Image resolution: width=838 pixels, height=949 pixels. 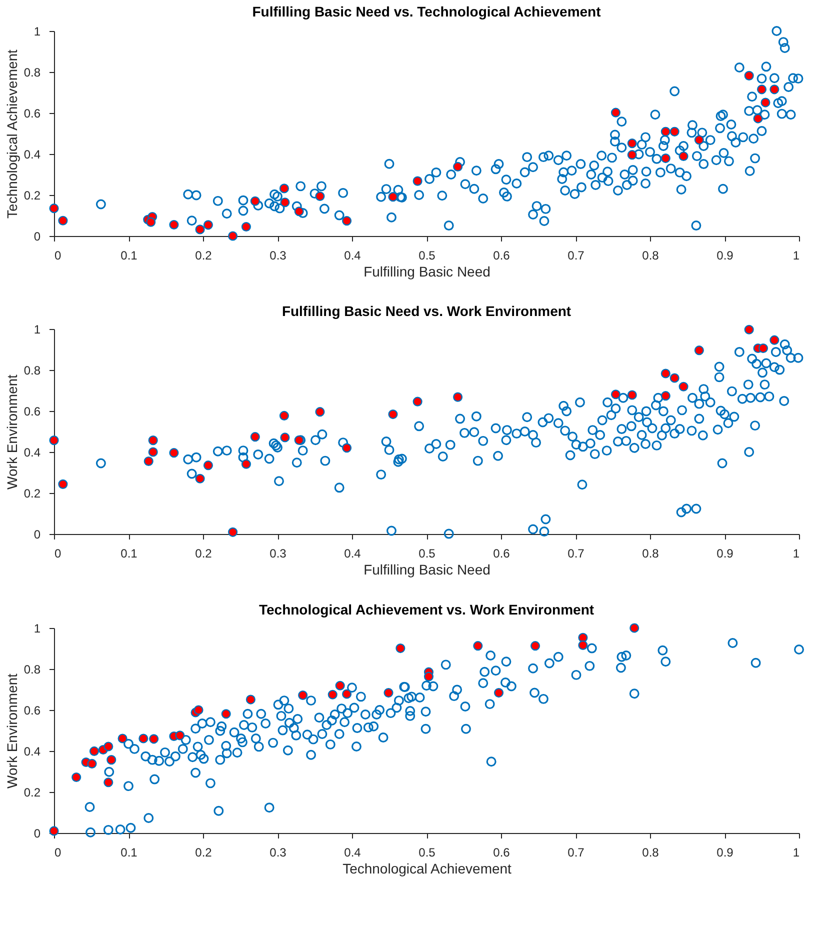 I want to click on chart-title: Technological Achievement vs. Work Environment, so click(x=426, y=609).